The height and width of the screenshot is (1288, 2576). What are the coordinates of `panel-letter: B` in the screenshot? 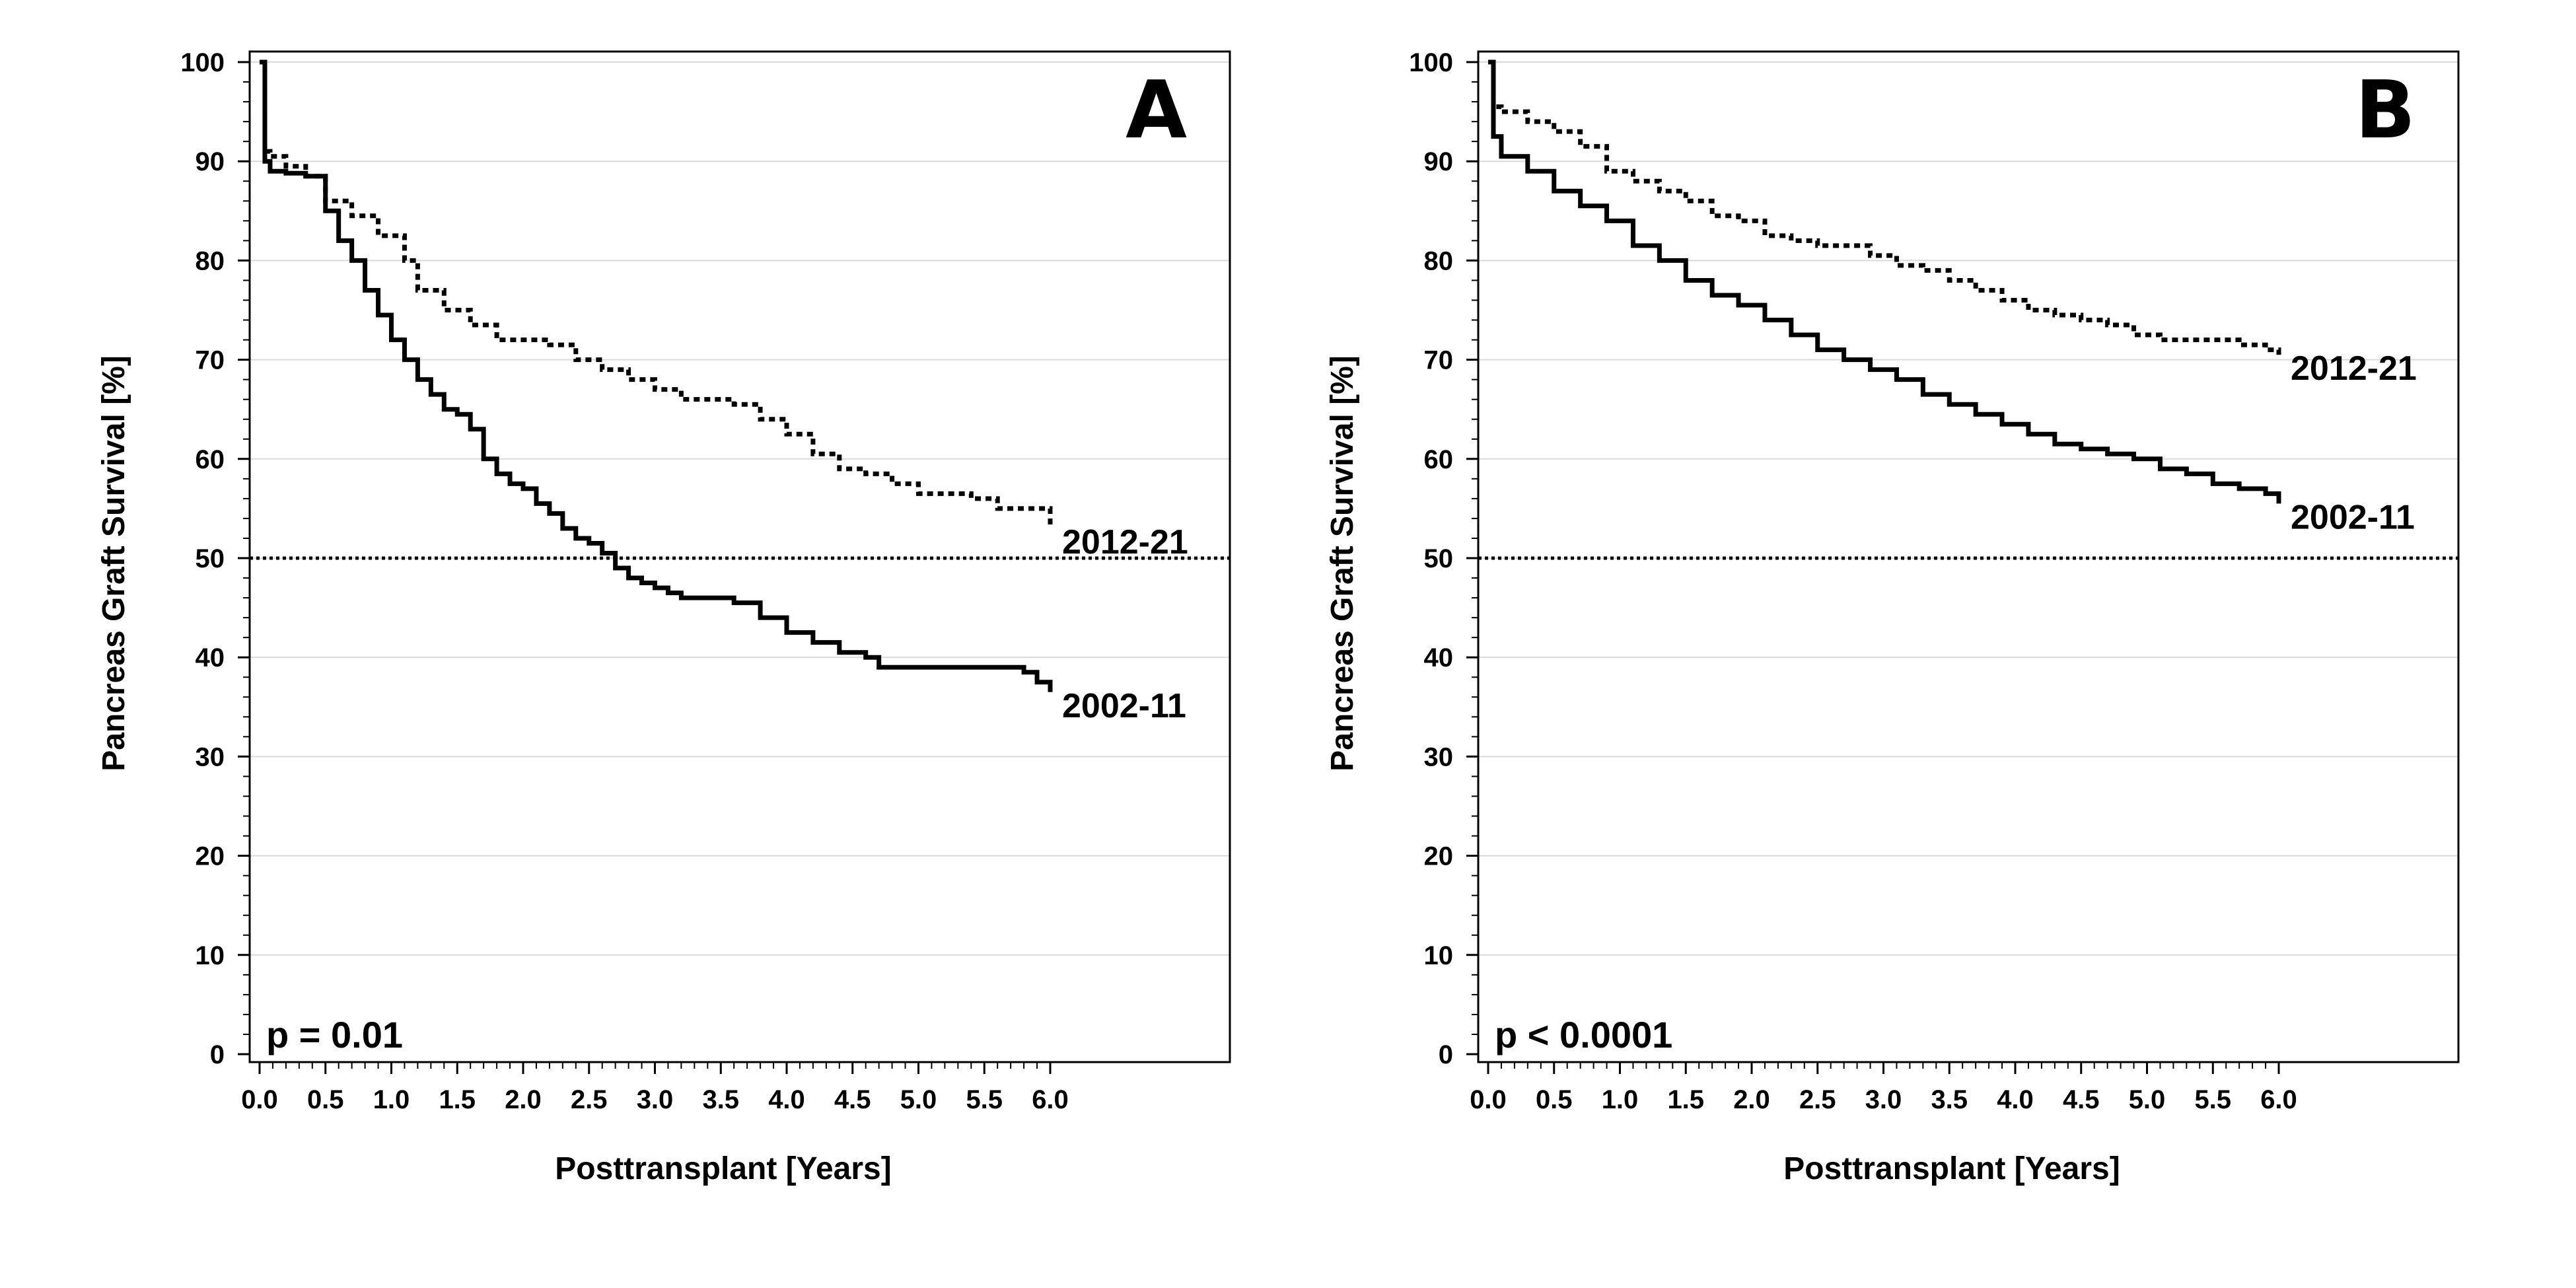 It's located at (2385, 111).